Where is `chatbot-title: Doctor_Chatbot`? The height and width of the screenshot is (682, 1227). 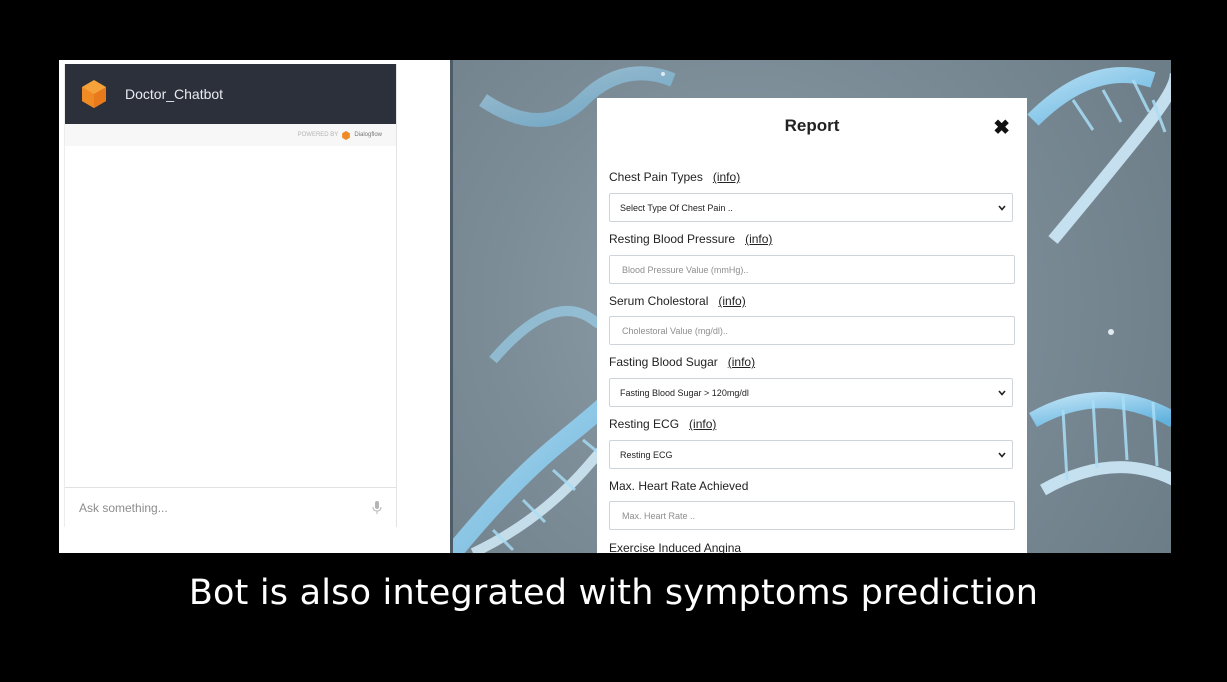
chatbot-title: Doctor_Chatbot is located at coordinates (174, 94).